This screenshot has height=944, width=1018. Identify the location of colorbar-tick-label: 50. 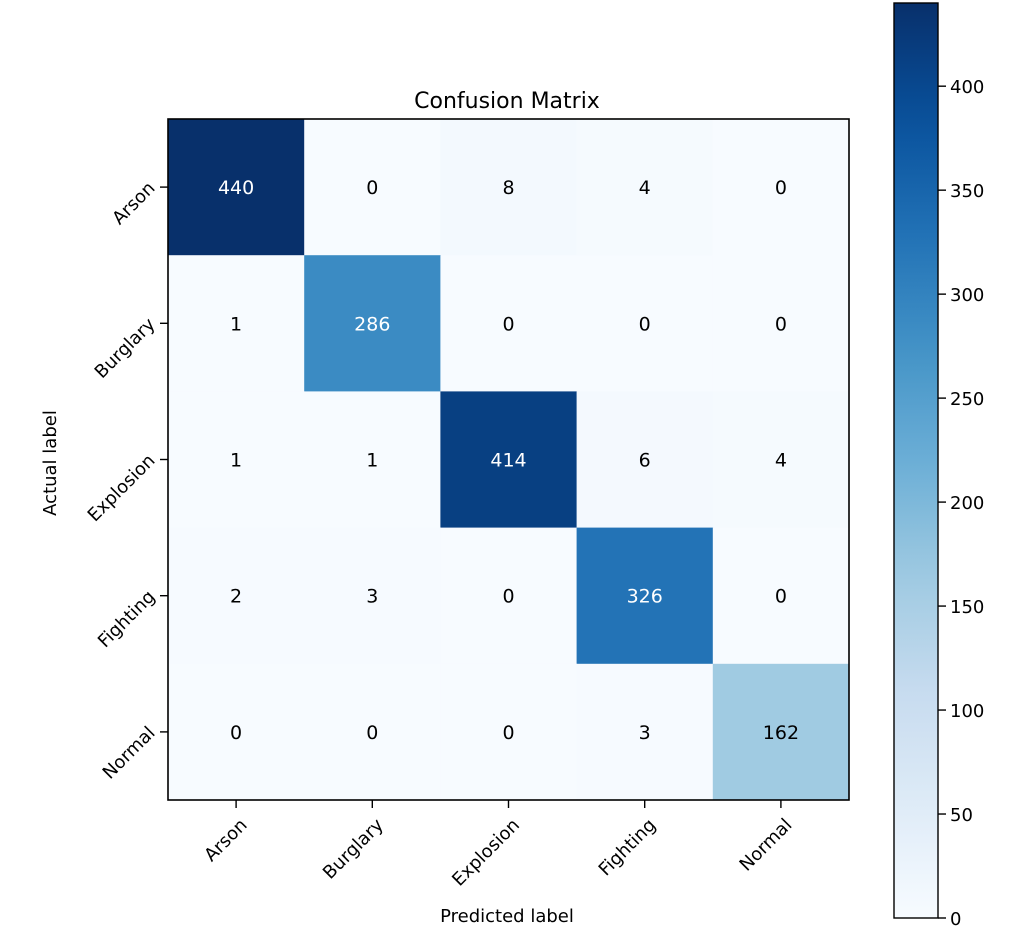
(961, 815).